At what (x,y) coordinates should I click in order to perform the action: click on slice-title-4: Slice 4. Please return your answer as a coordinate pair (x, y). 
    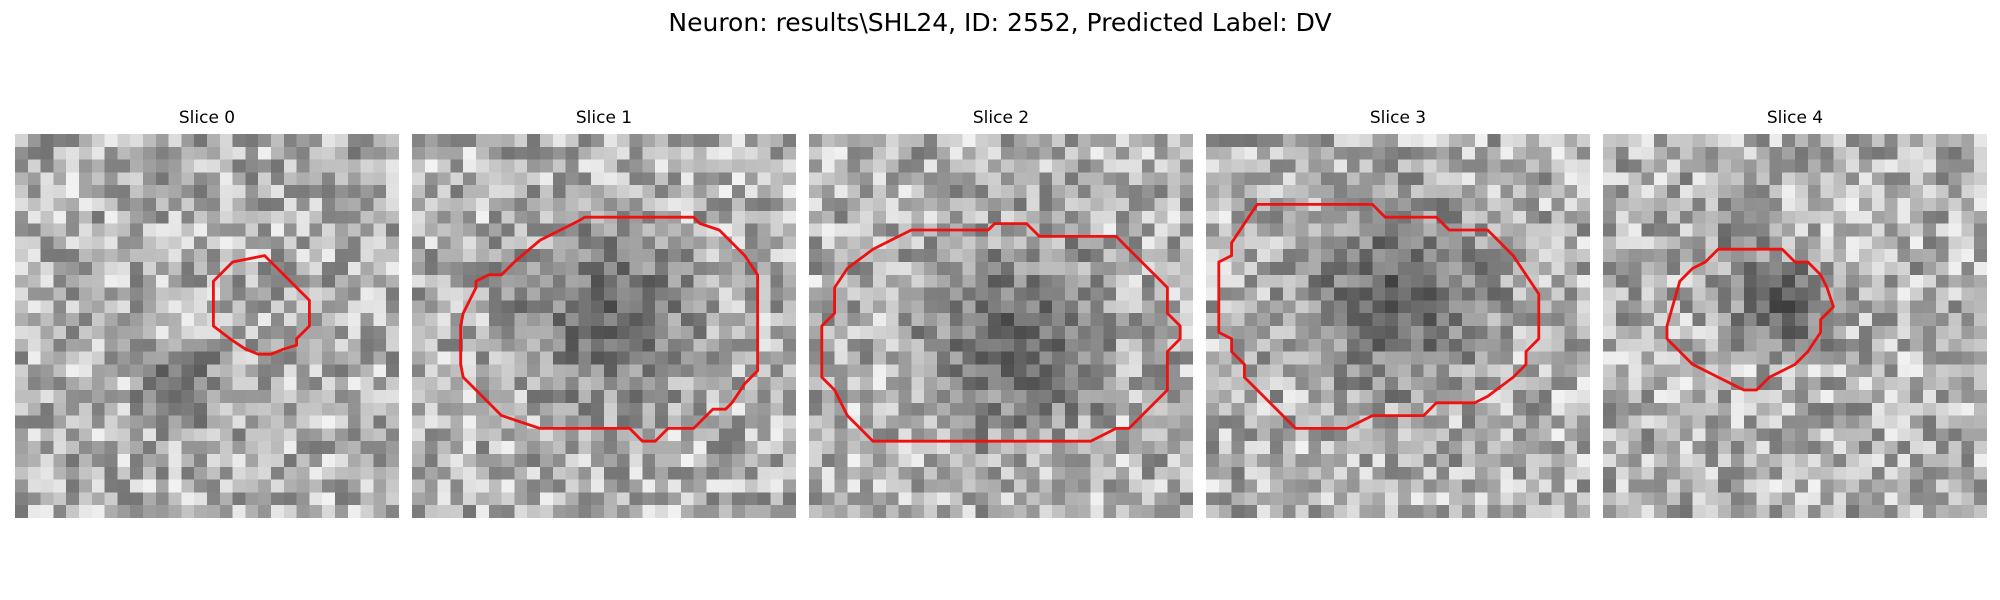
    Looking at the image, I should click on (1795, 118).